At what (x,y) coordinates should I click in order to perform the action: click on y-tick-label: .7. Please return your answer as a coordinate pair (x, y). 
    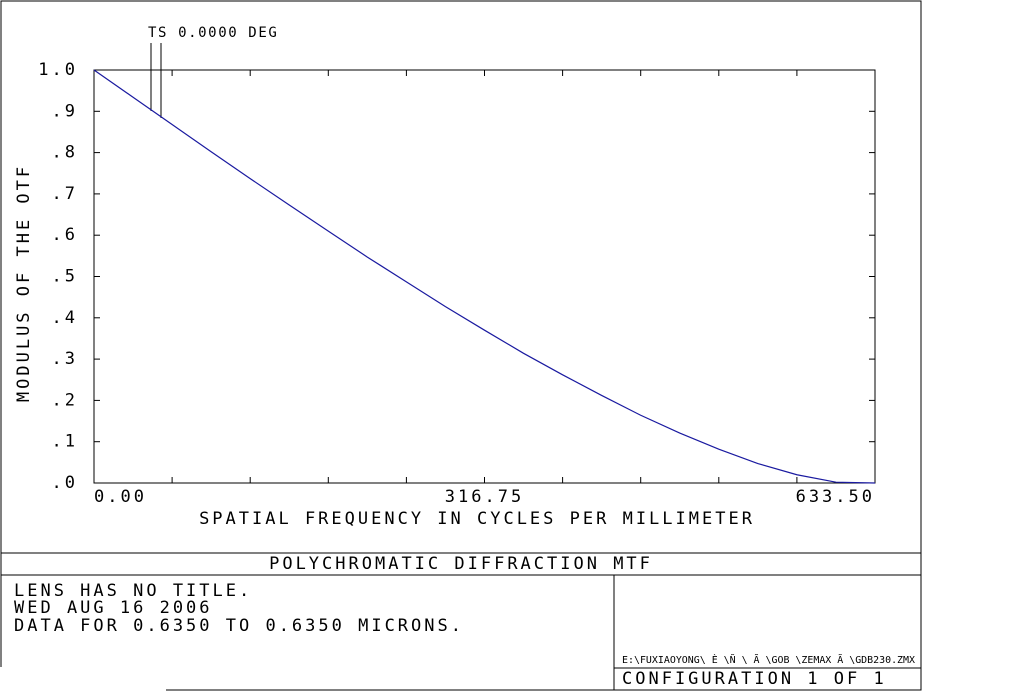
    Looking at the image, I should click on (65, 194).